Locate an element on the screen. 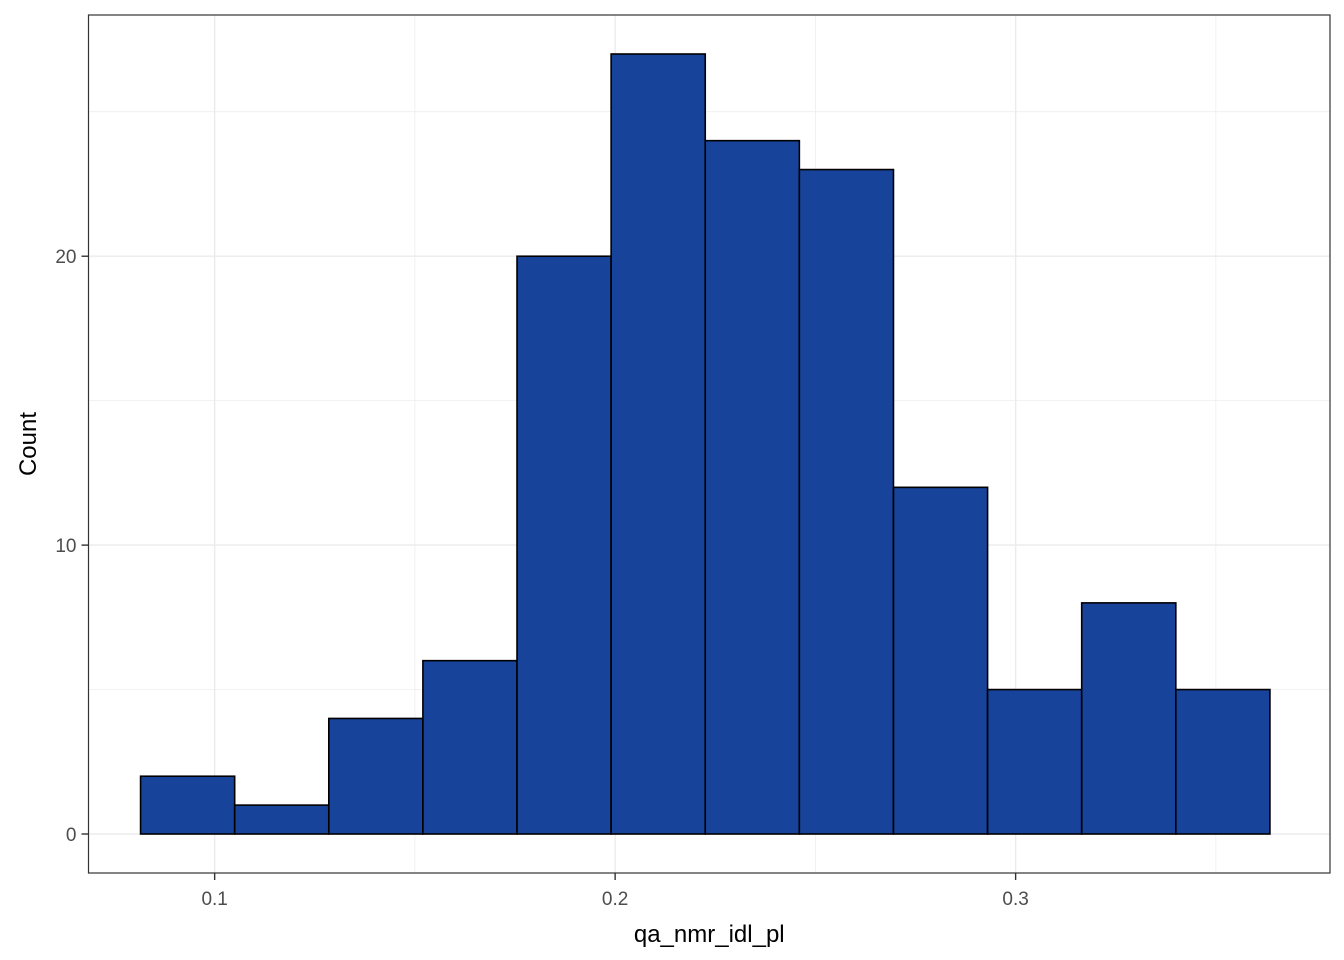 The image size is (1344, 960). y-tick-label: 10 is located at coordinates (65, 546).